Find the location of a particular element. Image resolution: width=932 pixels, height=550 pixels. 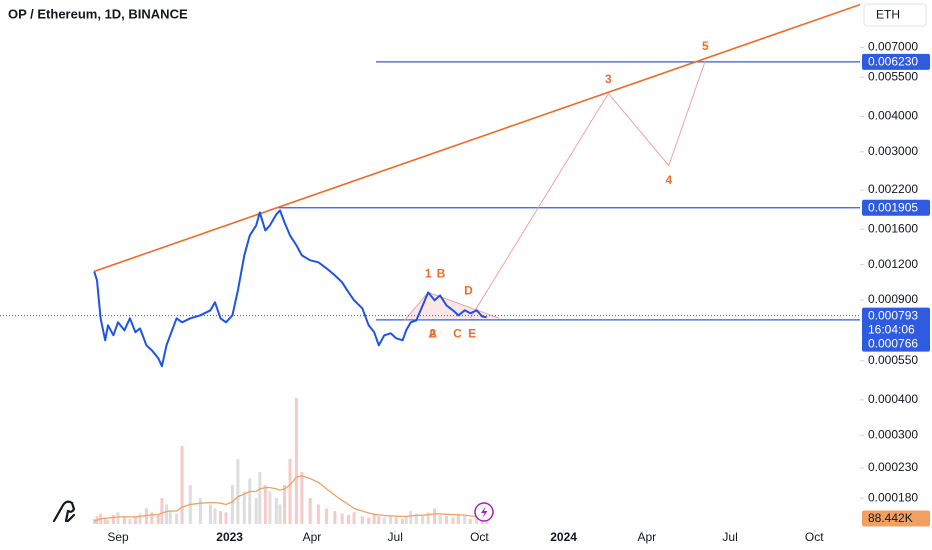

price-line is located at coordinates (290, 288).